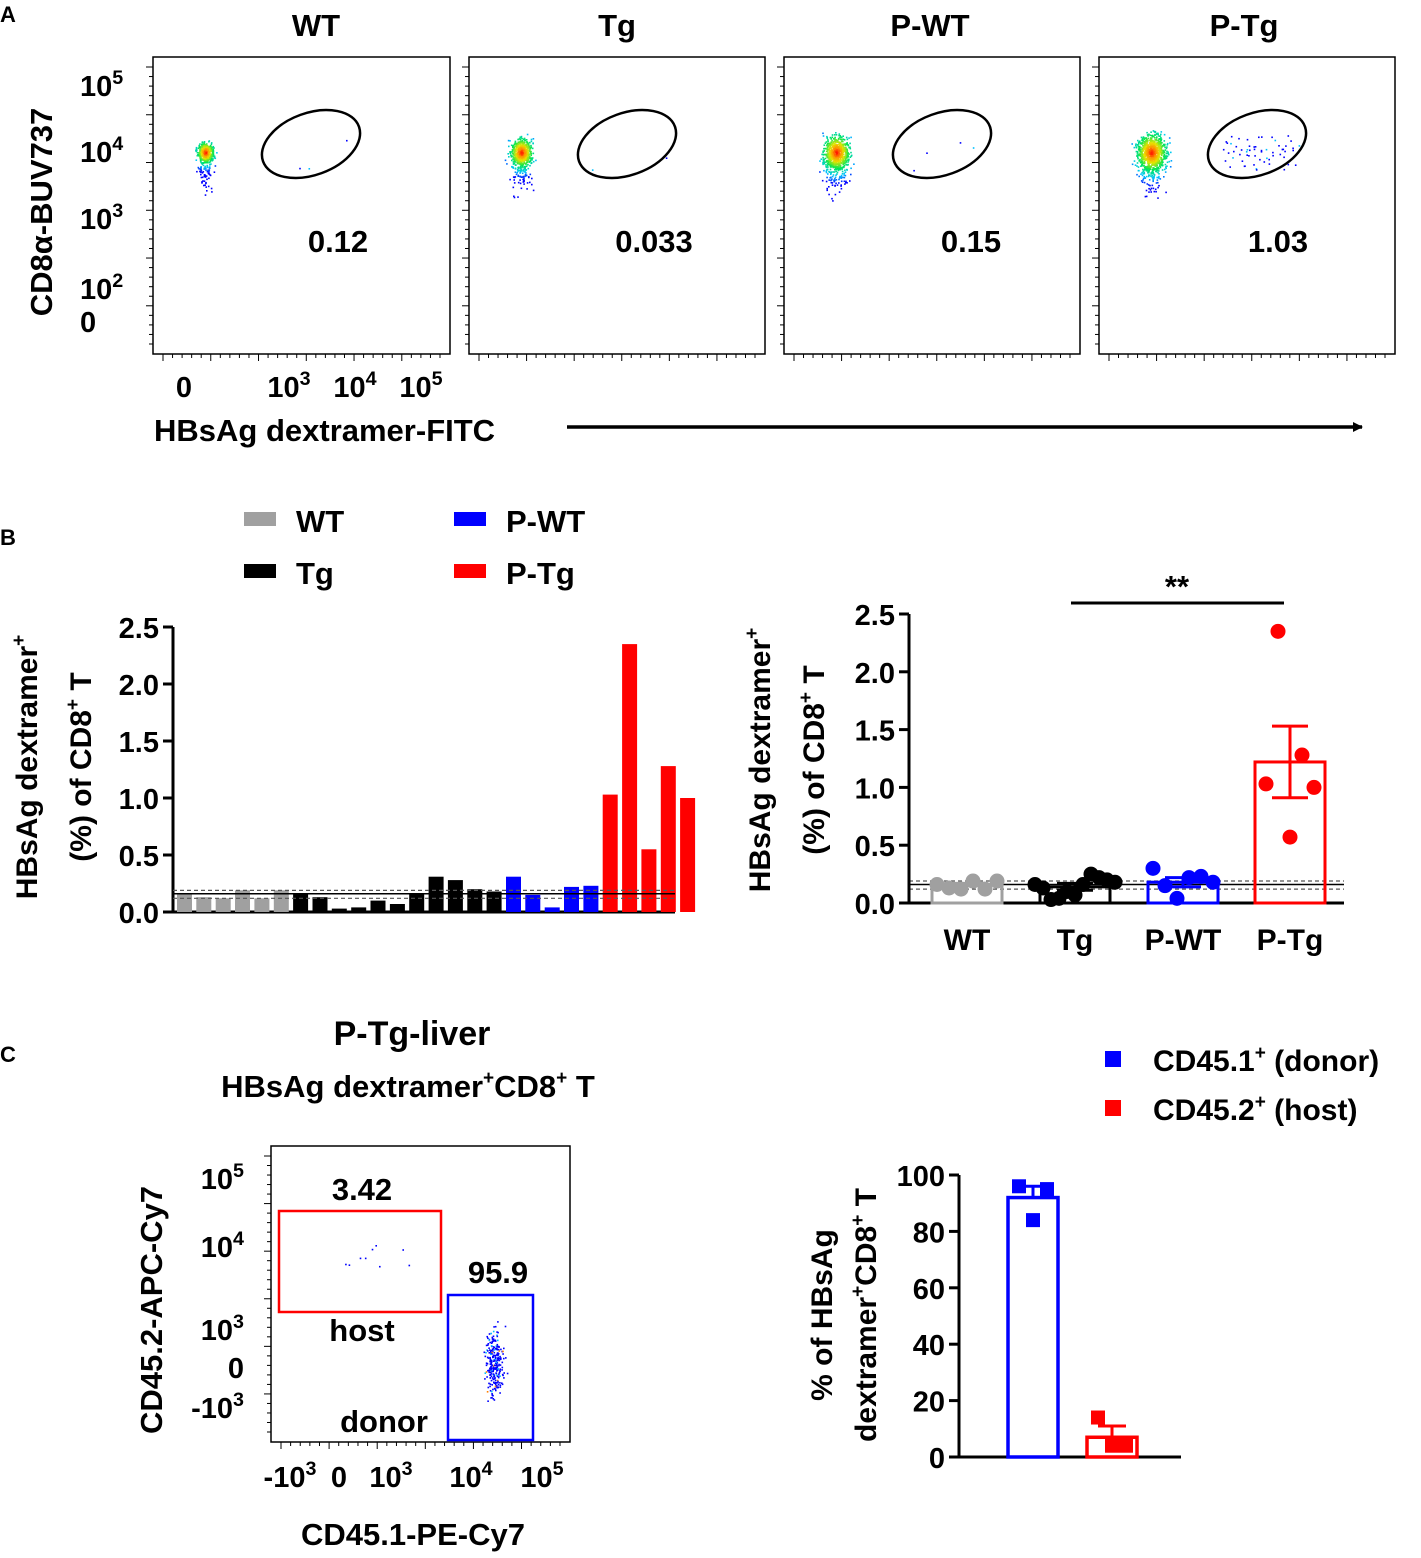 This screenshot has height=1558, width=1421. I want to click on data-point, so click(1033, 1220).